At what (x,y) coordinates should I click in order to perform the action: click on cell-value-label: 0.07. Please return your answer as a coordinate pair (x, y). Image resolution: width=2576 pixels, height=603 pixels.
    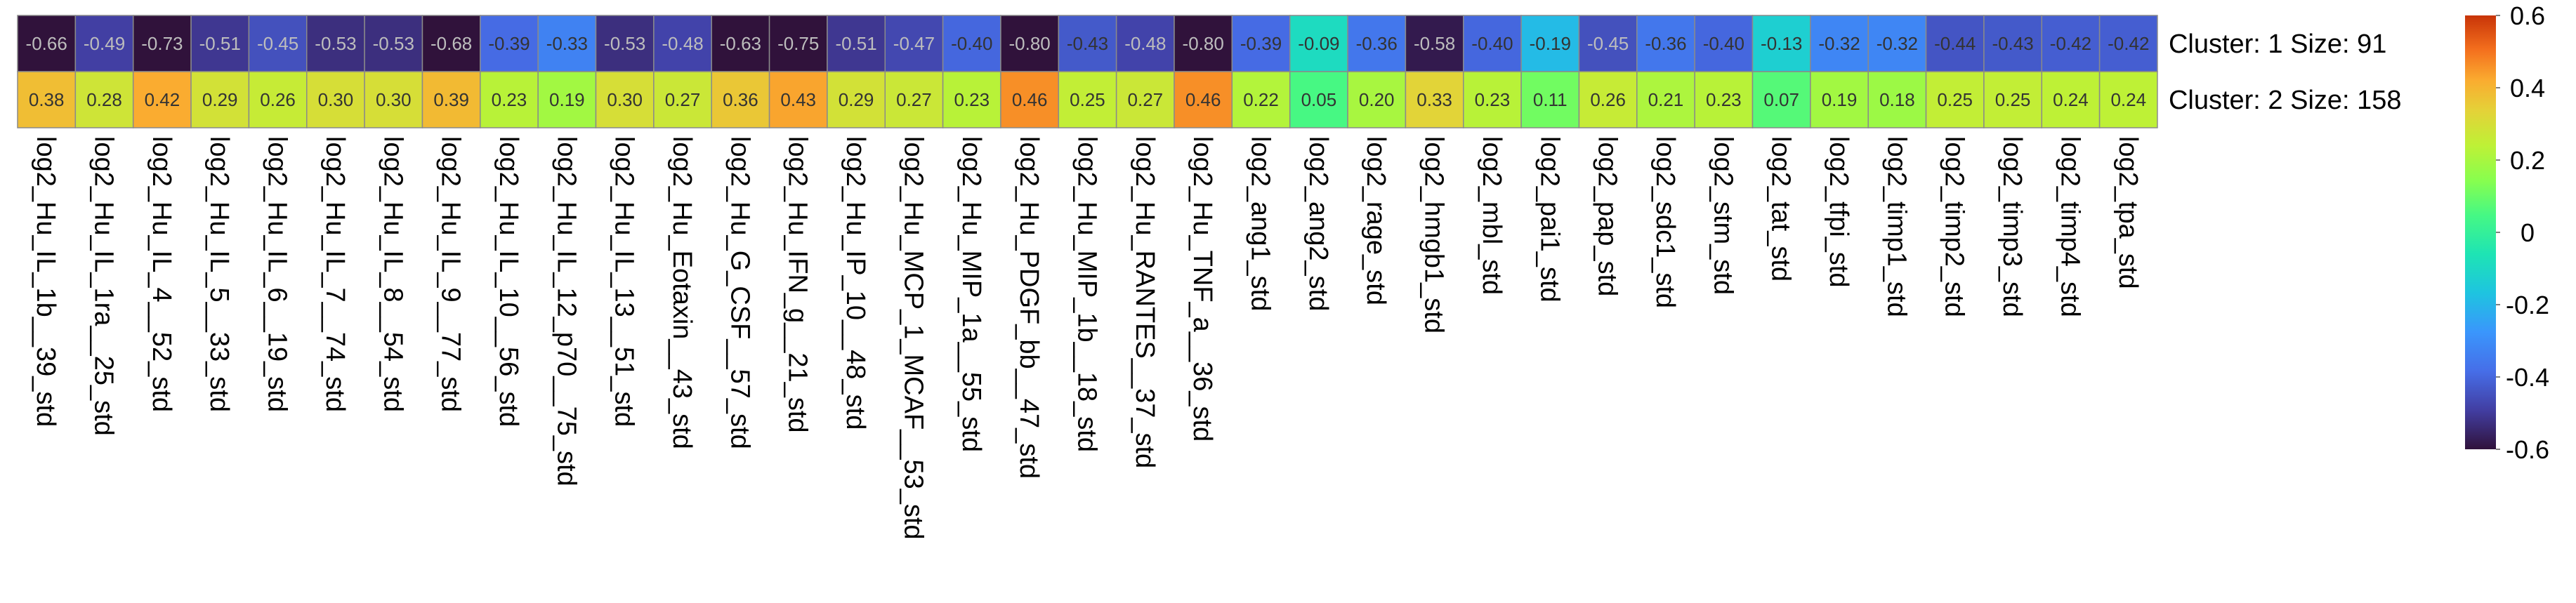
    Looking at the image, I should click on (1781, 99).